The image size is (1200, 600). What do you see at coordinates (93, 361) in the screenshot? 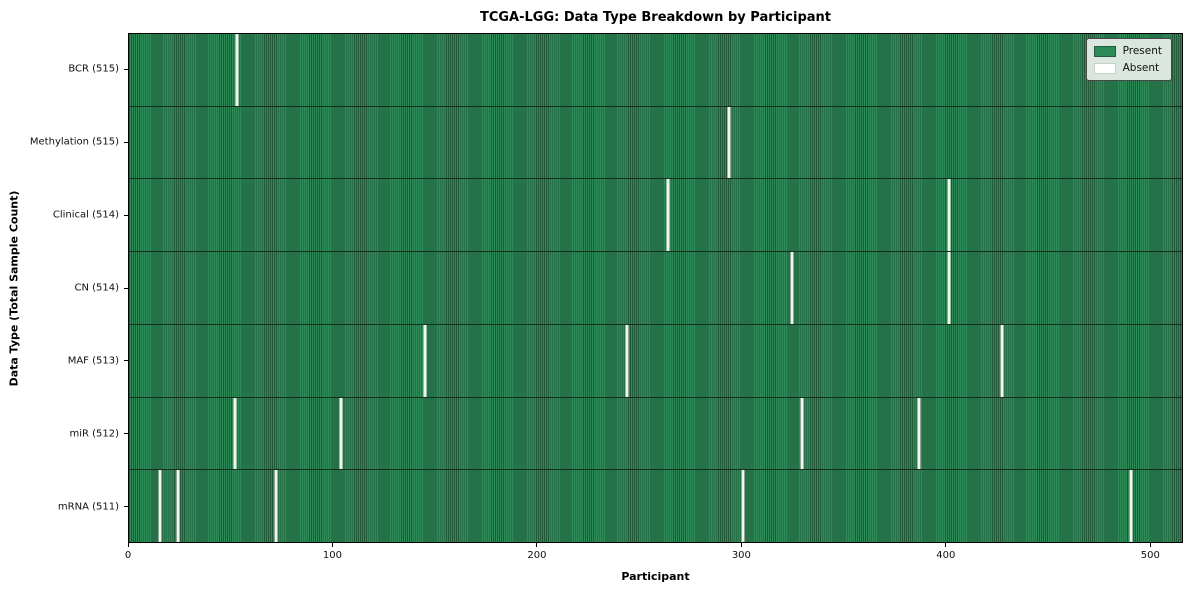
I see `y-tick-label: MAF (513)` at bounding box center [93, 361].